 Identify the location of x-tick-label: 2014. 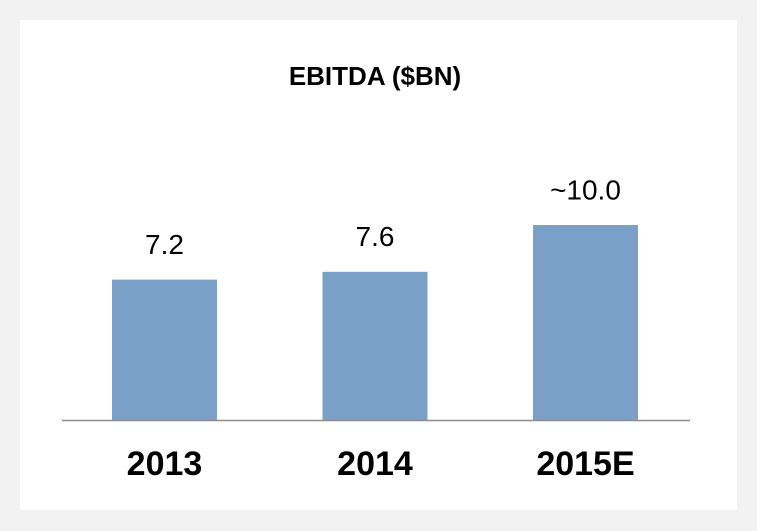
(375, 464).